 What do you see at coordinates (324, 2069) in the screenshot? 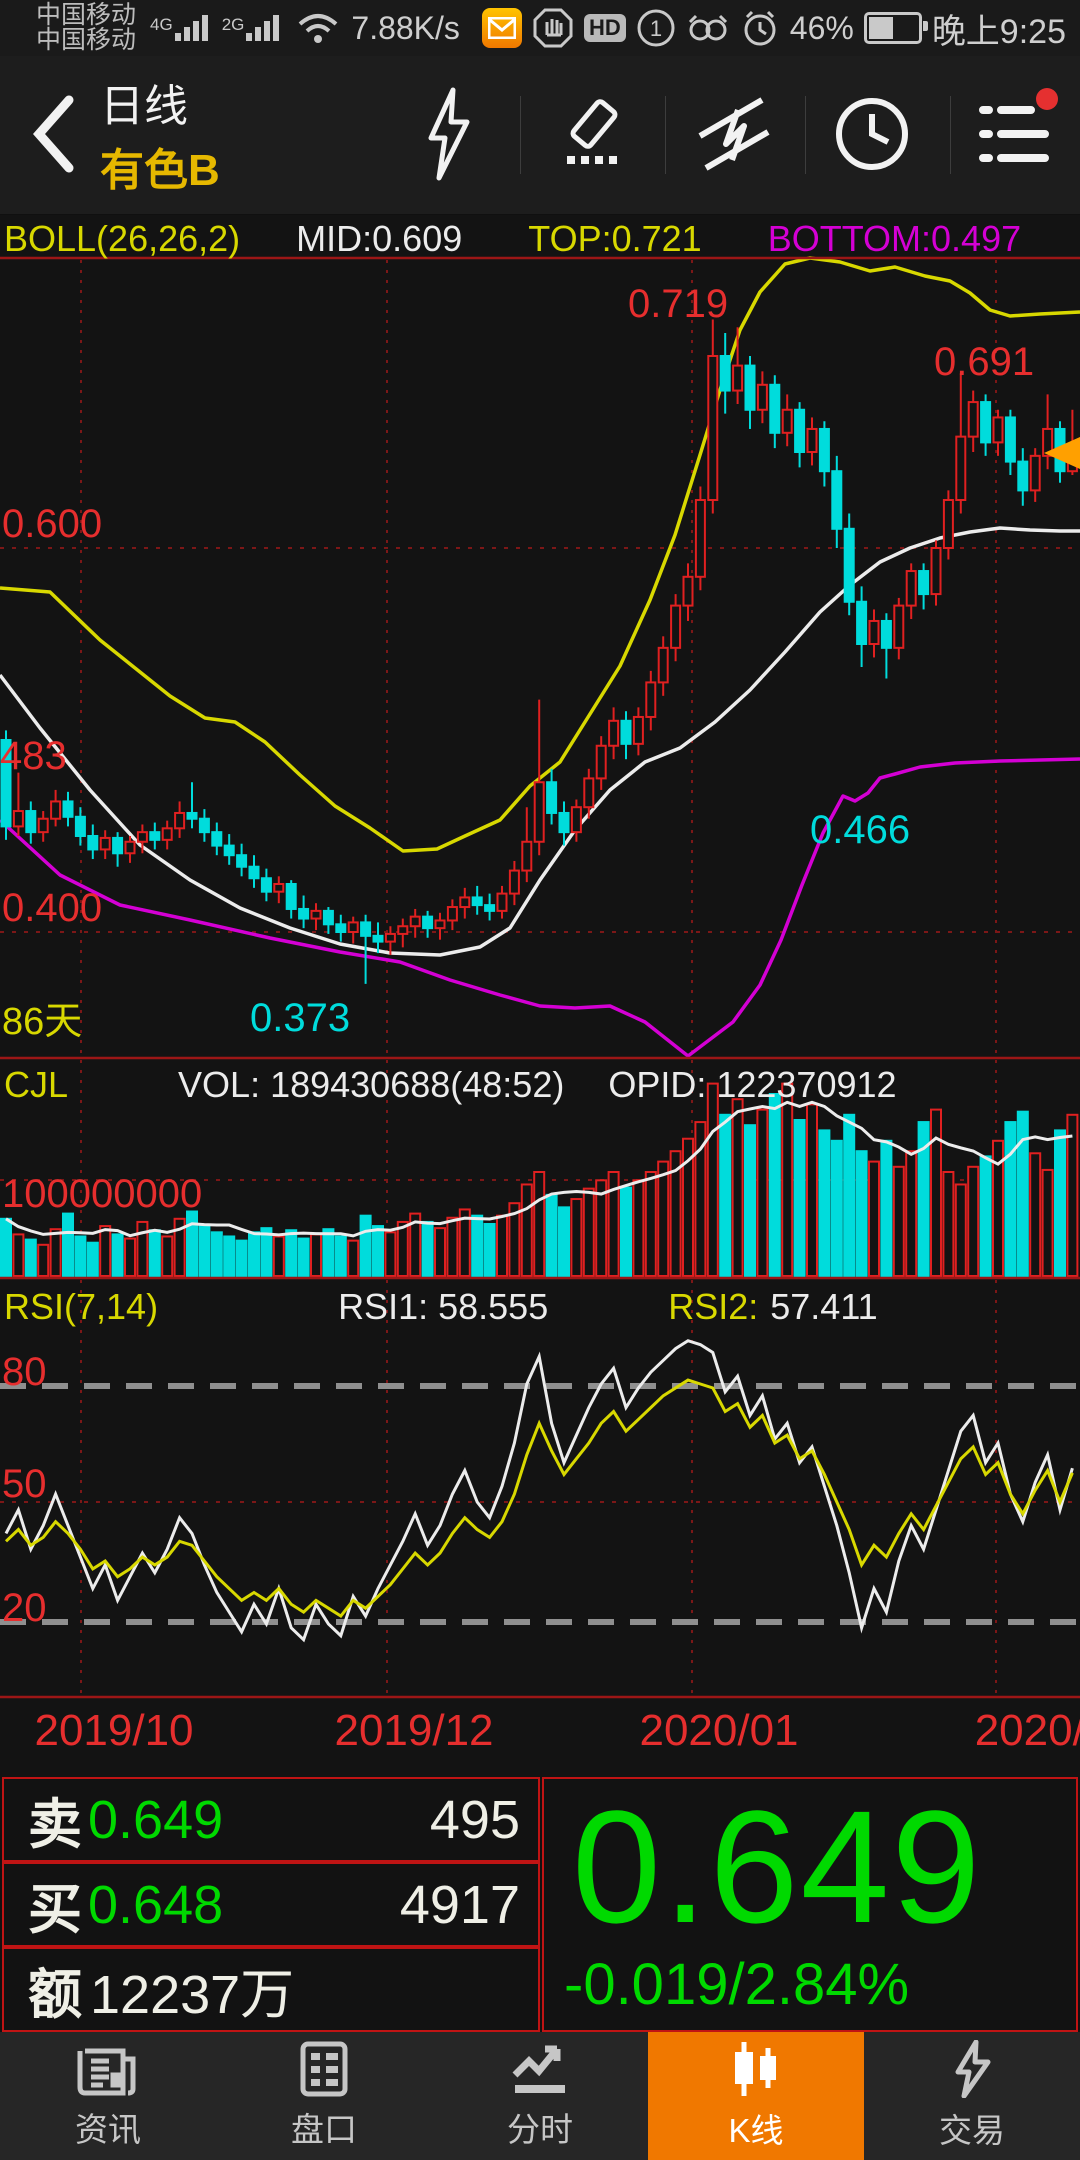
I see `orderbook-icon` at bounding box center [324, 2069].